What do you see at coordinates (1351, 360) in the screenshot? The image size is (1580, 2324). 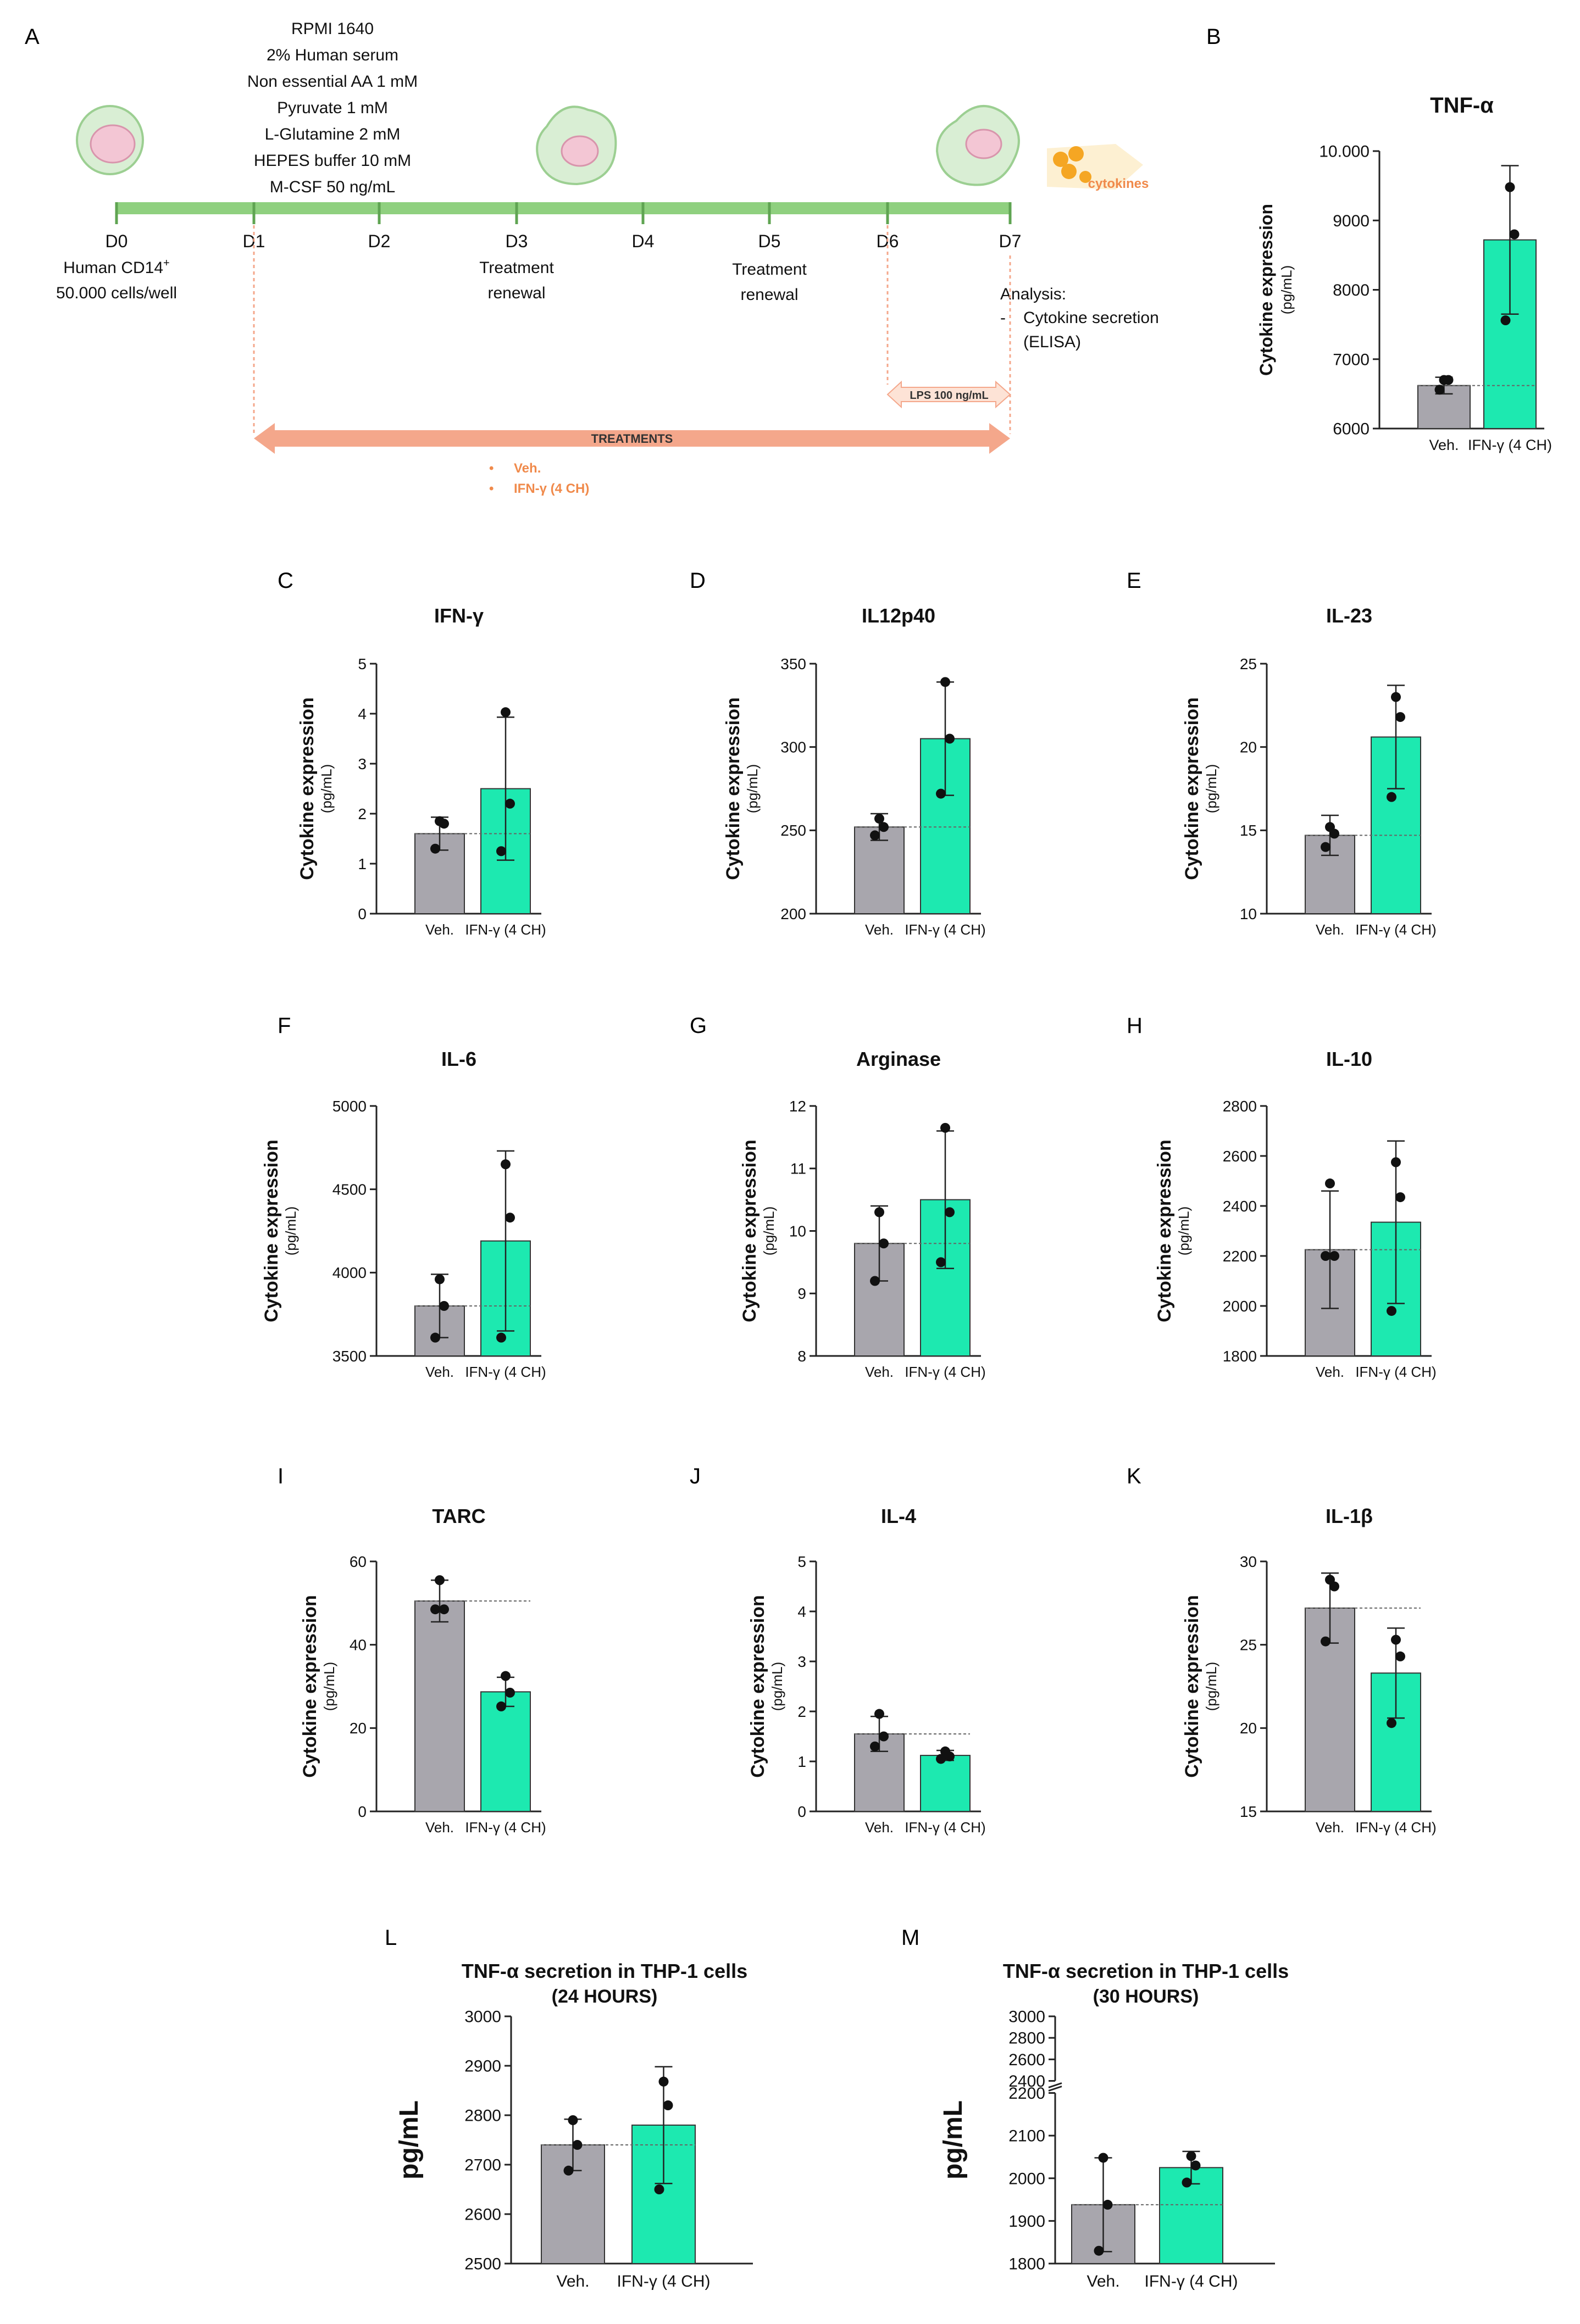 I see `y-tick-label: 7000` at bounding box center [1351, 360].